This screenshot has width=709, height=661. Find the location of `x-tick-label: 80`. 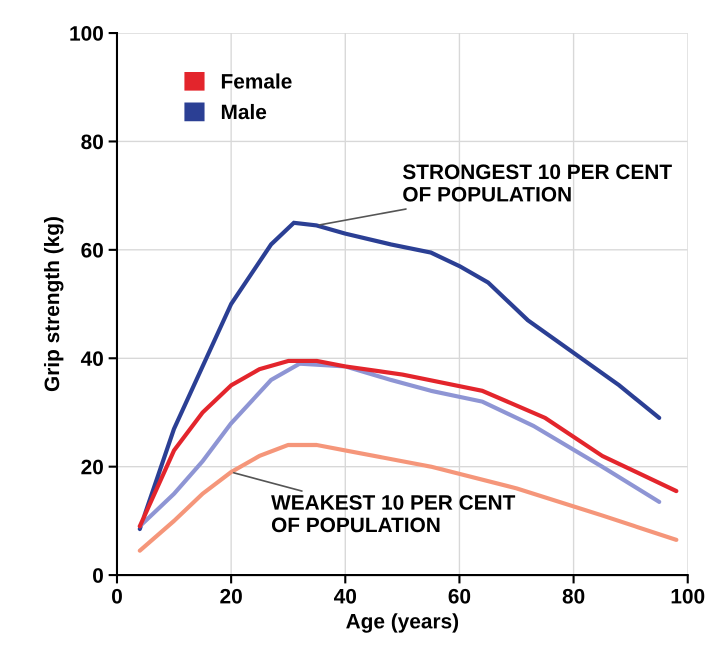

x-tick-label: 80 is located at coordinates (573, 596).